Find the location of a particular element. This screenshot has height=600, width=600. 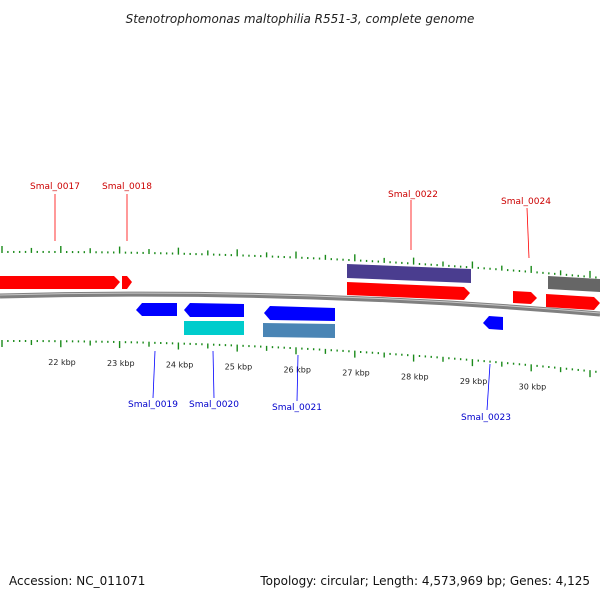

gene-smal-0020-arrow is located at coordinates (214, 310).